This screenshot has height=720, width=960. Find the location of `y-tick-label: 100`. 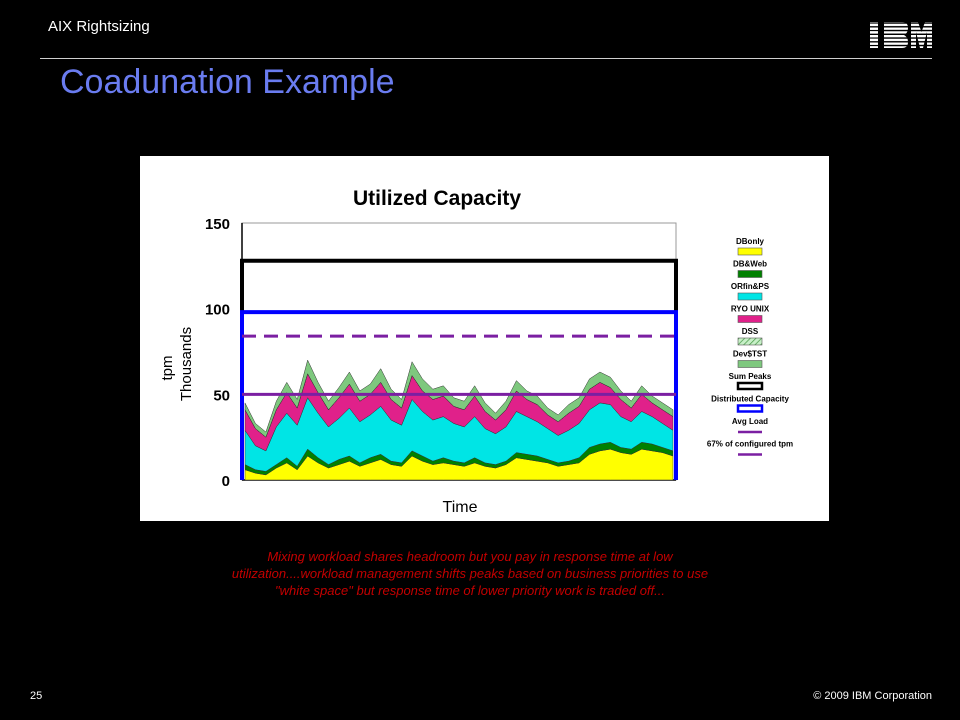

y-tick-label: 100 is located at coordinates (217, 310).